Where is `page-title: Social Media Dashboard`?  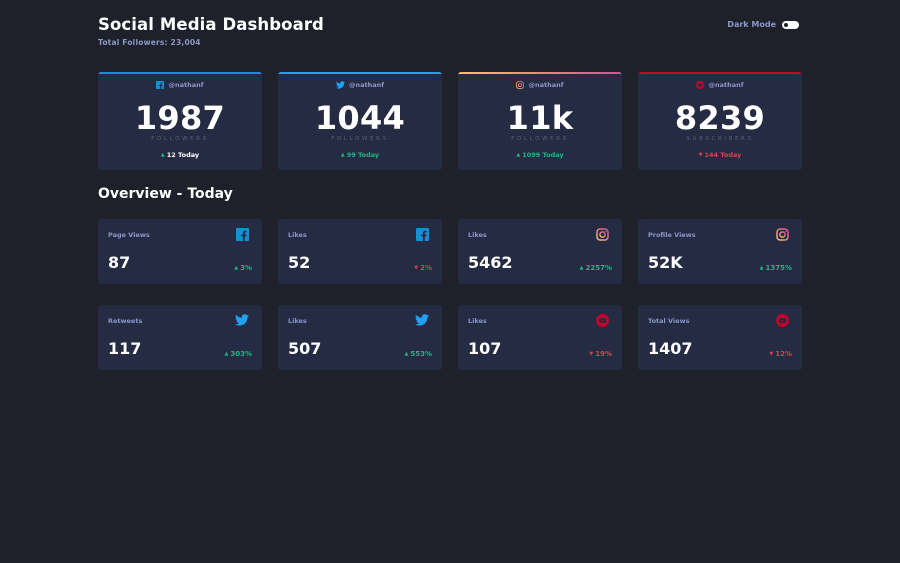 page-title: Social Media Dashboard is located at coordinates (211, 24).